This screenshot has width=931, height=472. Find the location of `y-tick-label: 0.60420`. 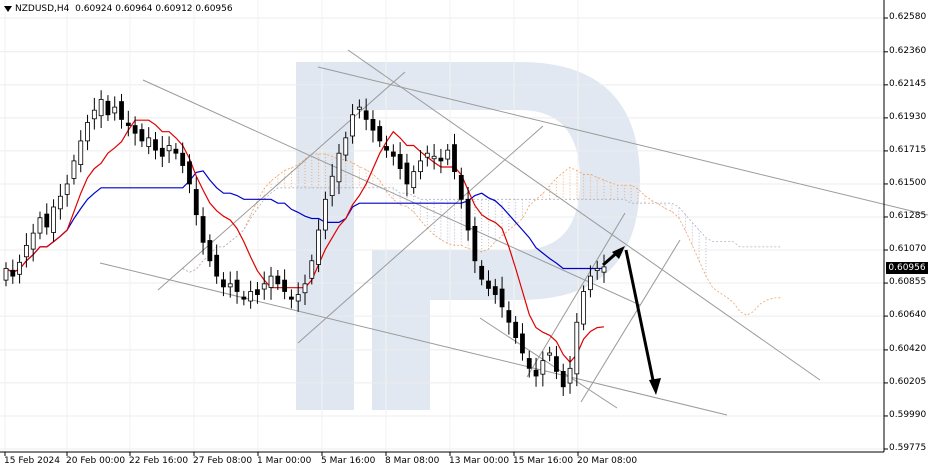

y-tick-label: 0.60420 is located at coordinates (908, 348).